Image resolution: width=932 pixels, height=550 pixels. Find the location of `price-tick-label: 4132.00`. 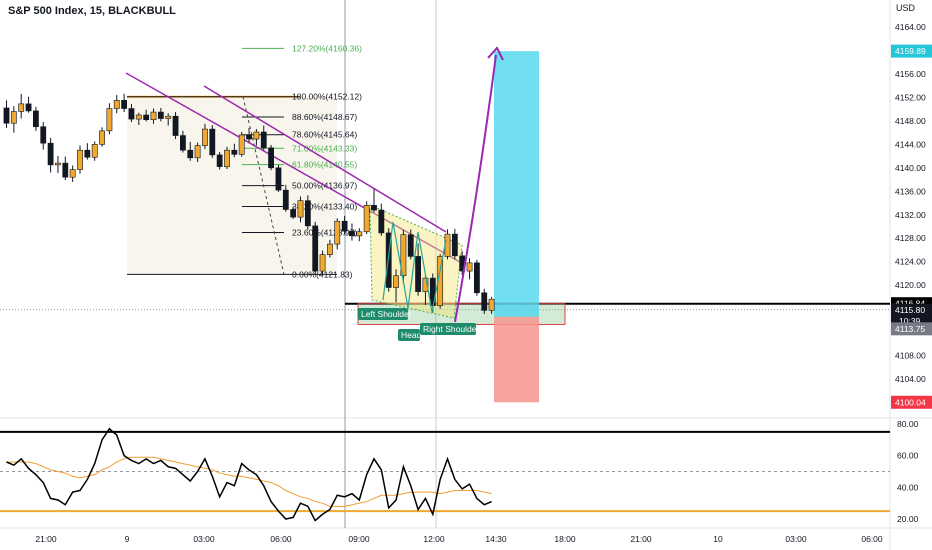

price-tick-label: 4132.00 is located at coordinates (910, 215).